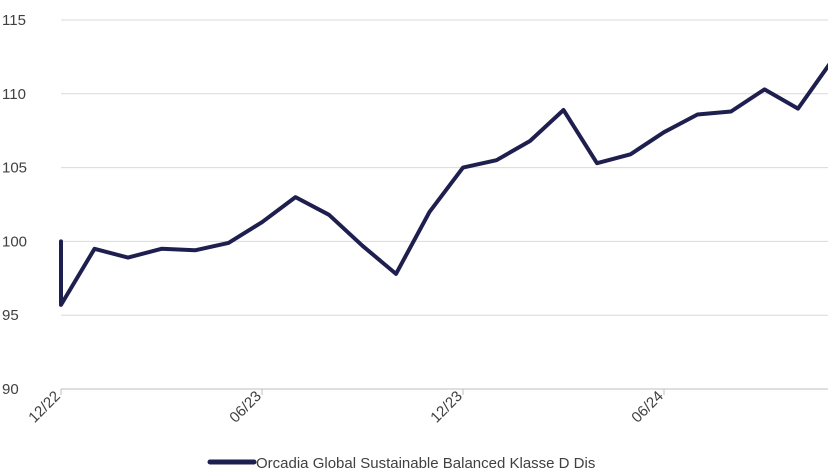  I want to click on y-tick-label: 105, so click(14, 168).